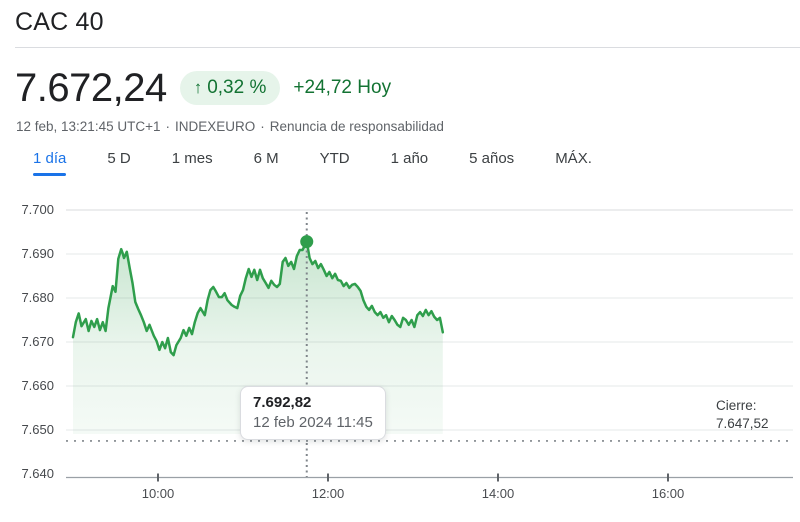 The image size is (800, 522). What do you see at coordinates (492, 158) in the screenshot?
I see `tab-5-anos: 5 años` at bounding box center [492, 158].